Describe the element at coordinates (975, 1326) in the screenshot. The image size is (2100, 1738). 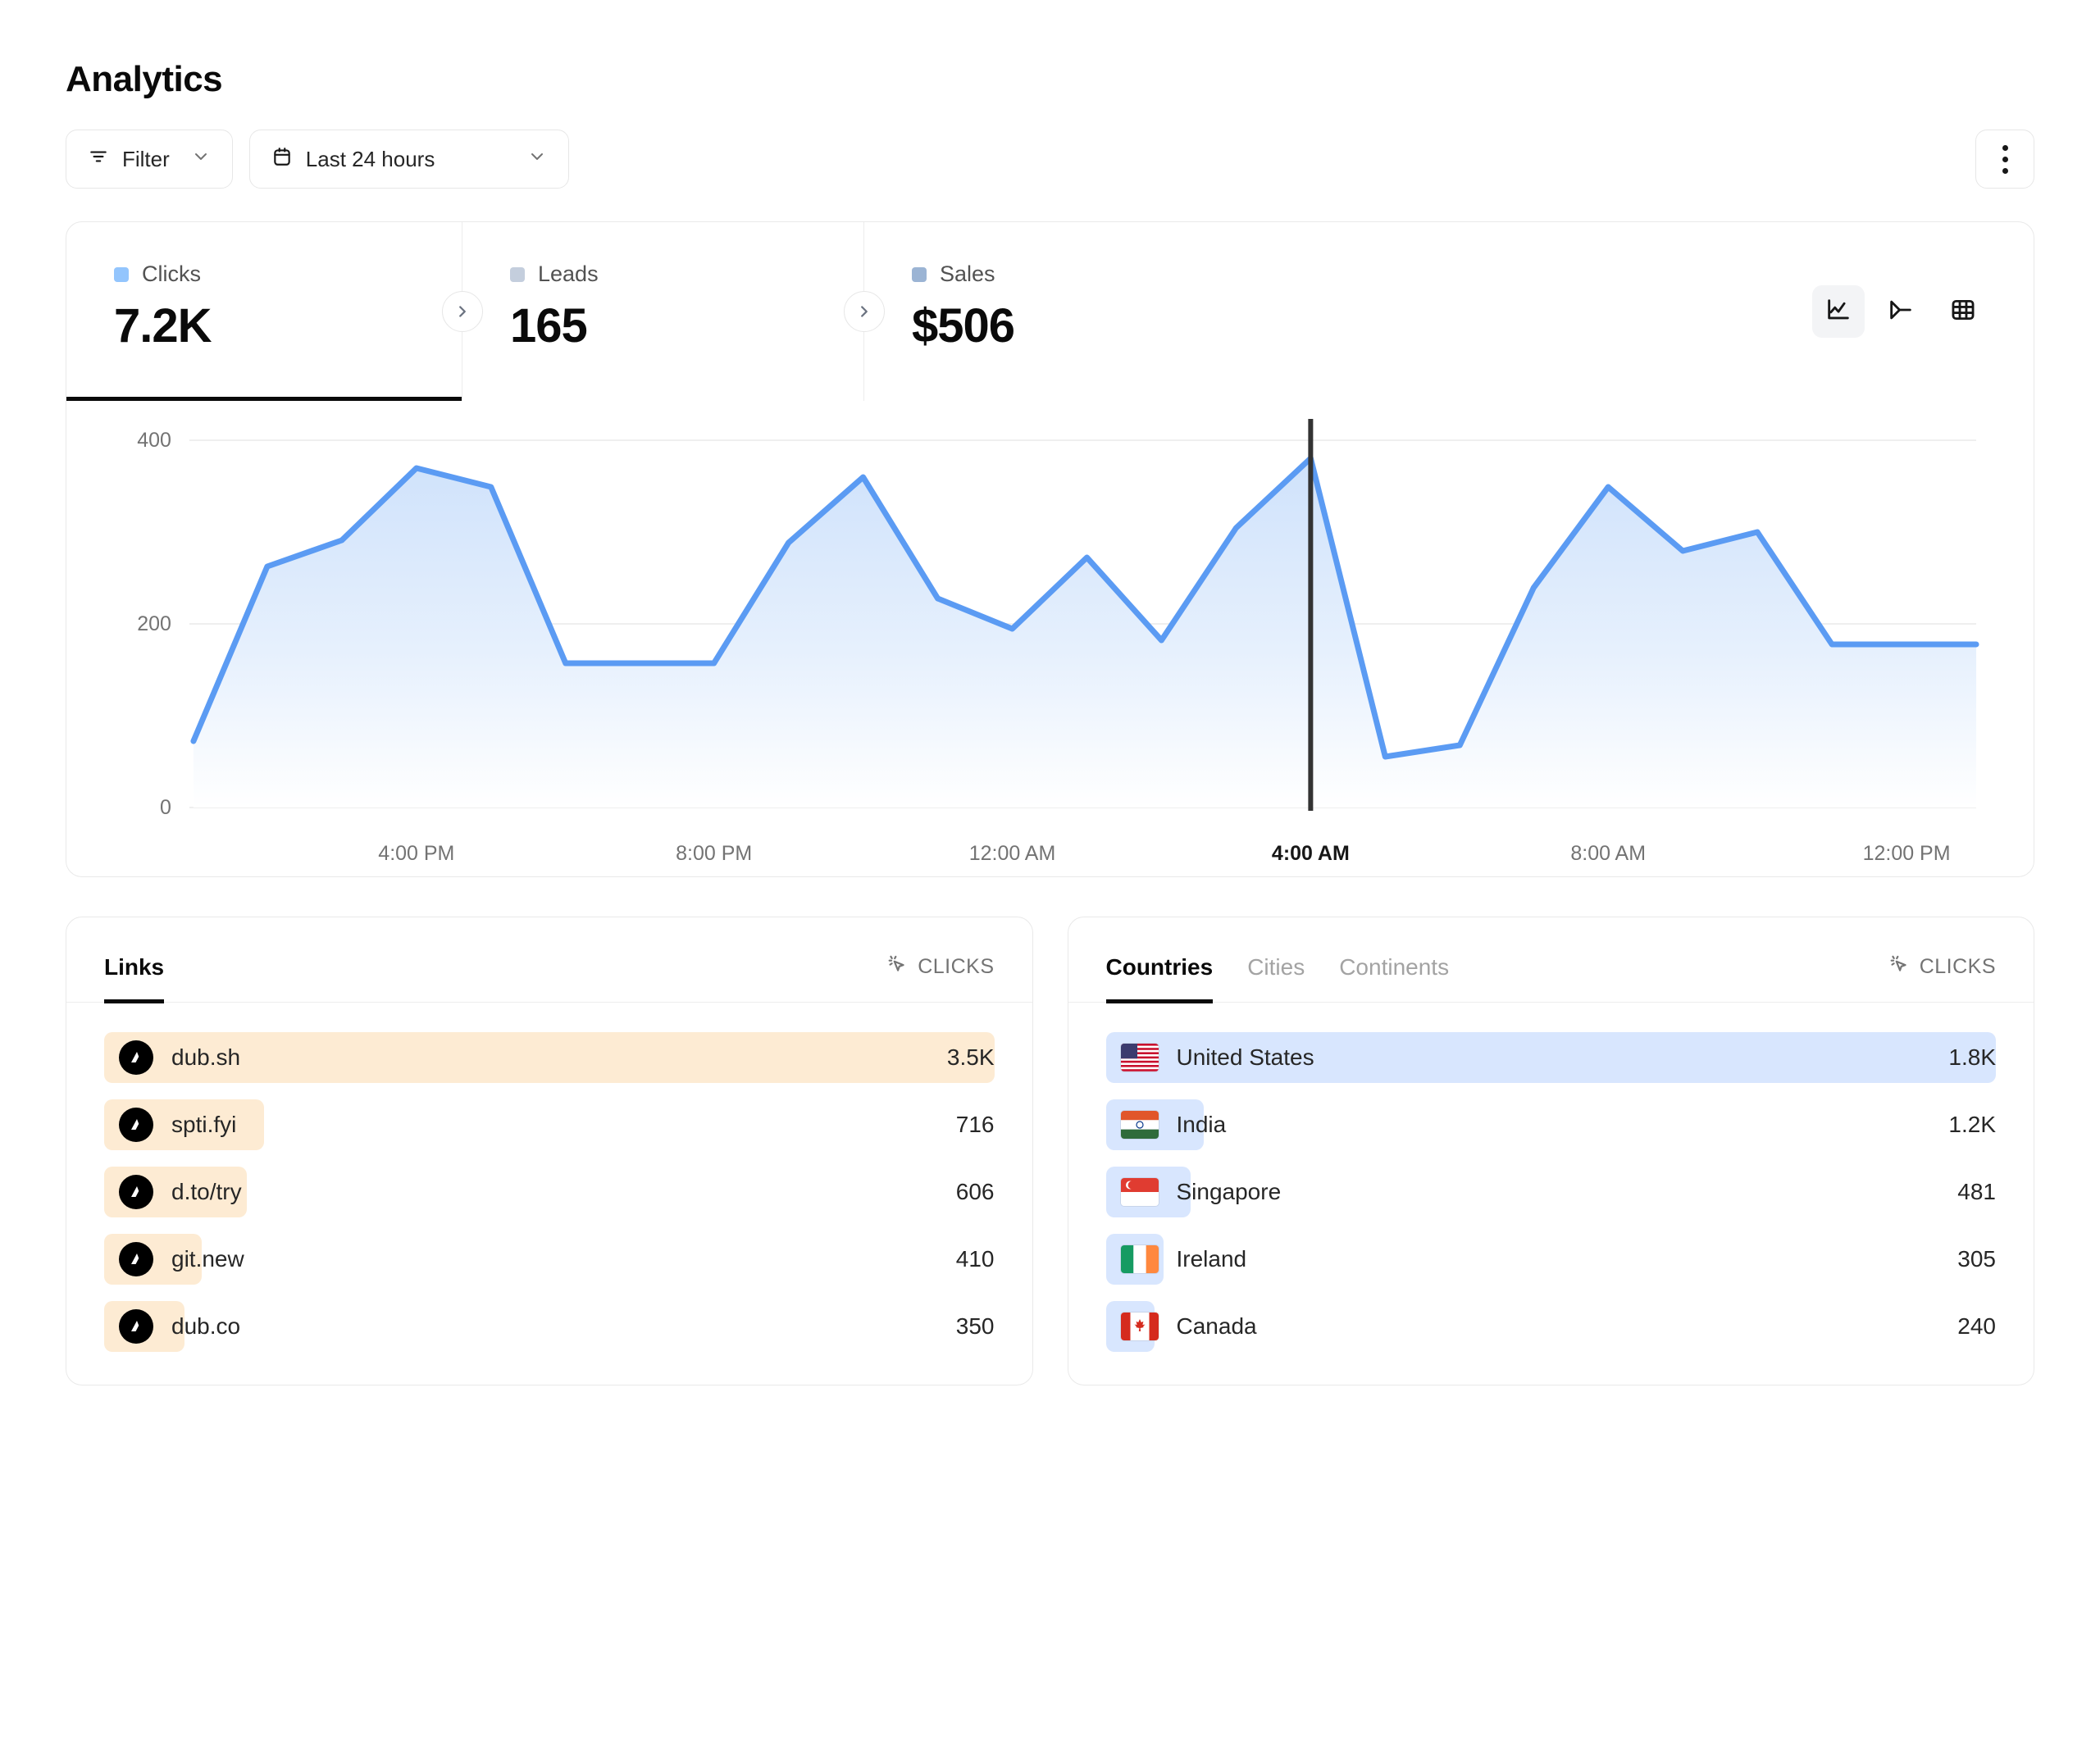
I see `link-value: 350` at that location.